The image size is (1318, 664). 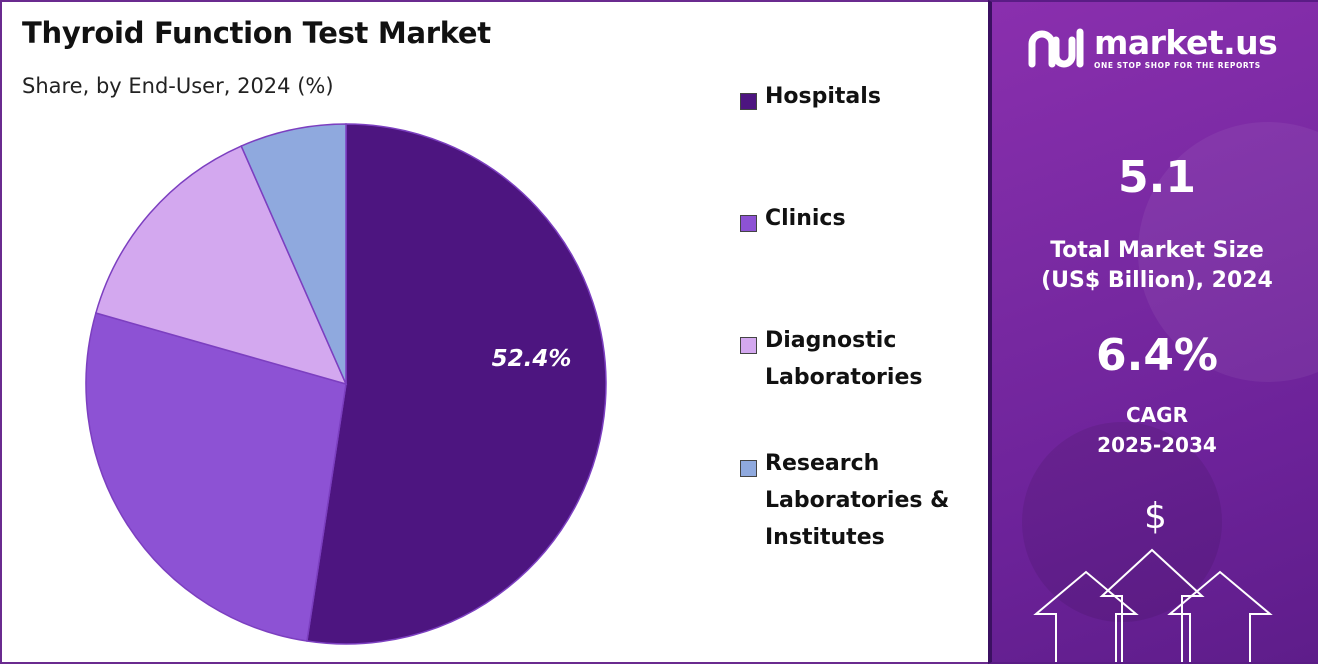 What do you see at coordinates (1056, 48) in the screenshot?
I see `market-us-logo-icon` at bounding box center [1056, 48].